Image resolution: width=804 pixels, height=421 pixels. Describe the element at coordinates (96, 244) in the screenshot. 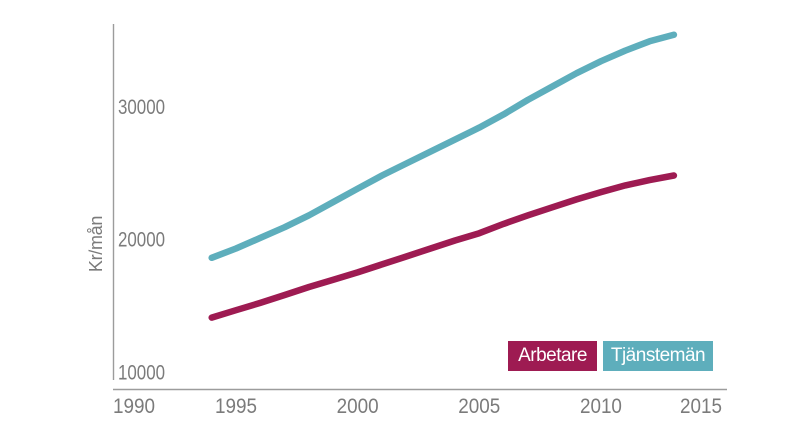

I see `y-axis-label: Kr/mån` at that location.